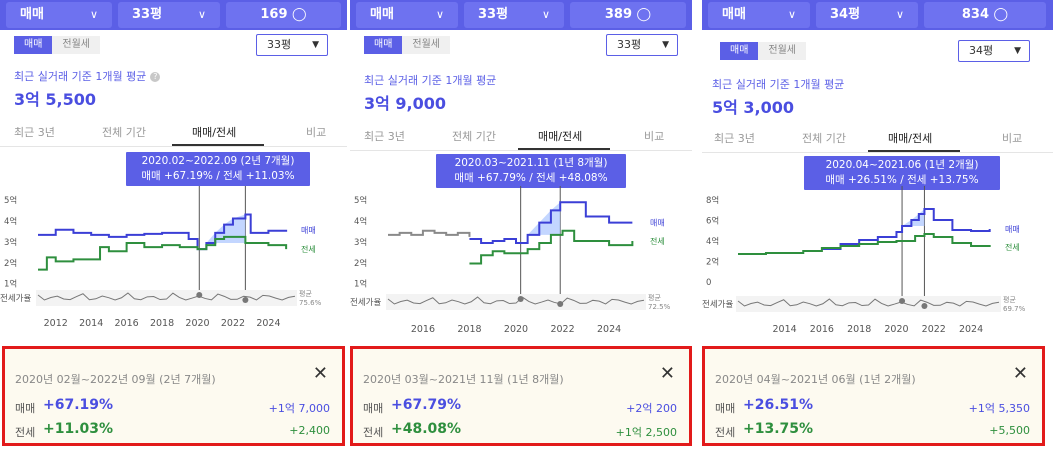  I want to click on size-select-value: 34평, so click(981, 50).